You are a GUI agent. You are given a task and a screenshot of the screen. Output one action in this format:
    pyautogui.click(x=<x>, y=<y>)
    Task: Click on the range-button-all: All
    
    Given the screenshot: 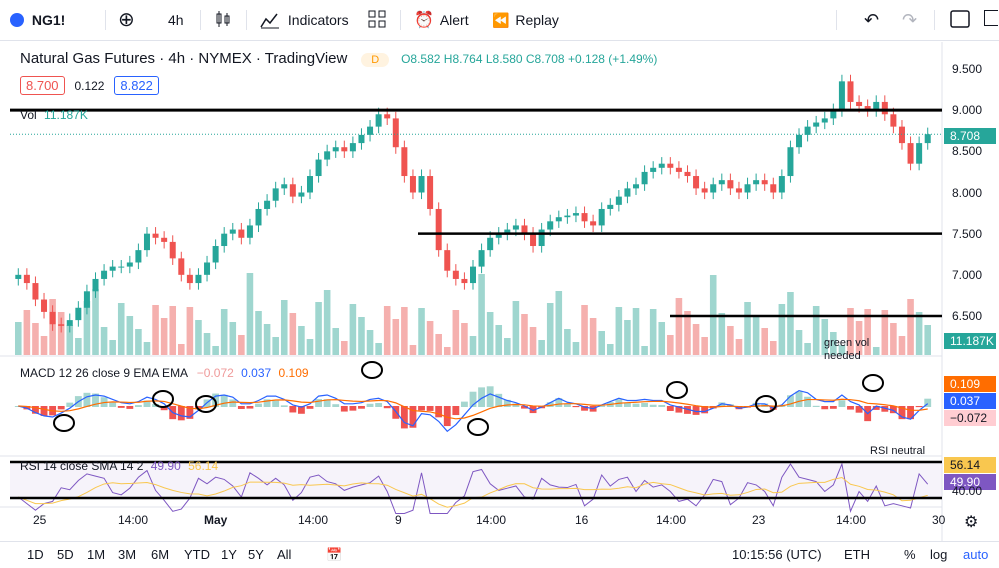 What is the action you would take?
    pyautogui.click(x=284, y=554)
    